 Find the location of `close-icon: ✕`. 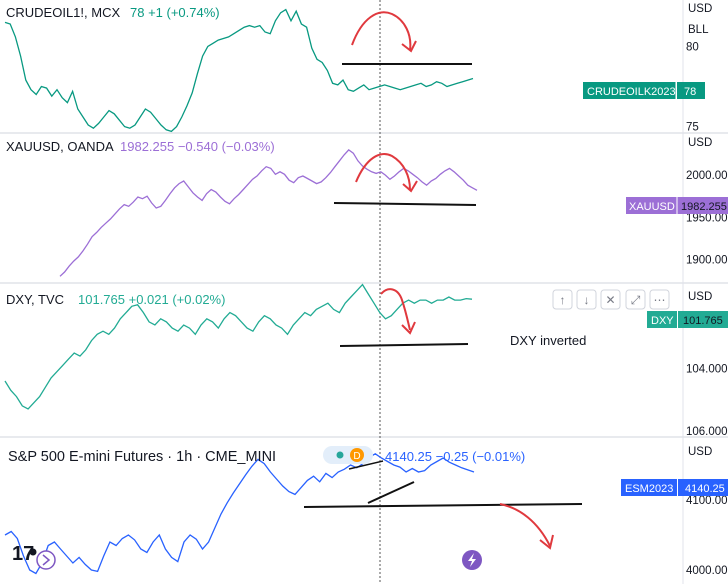

close-icon: ✕ is located at coordinates (610, 300).